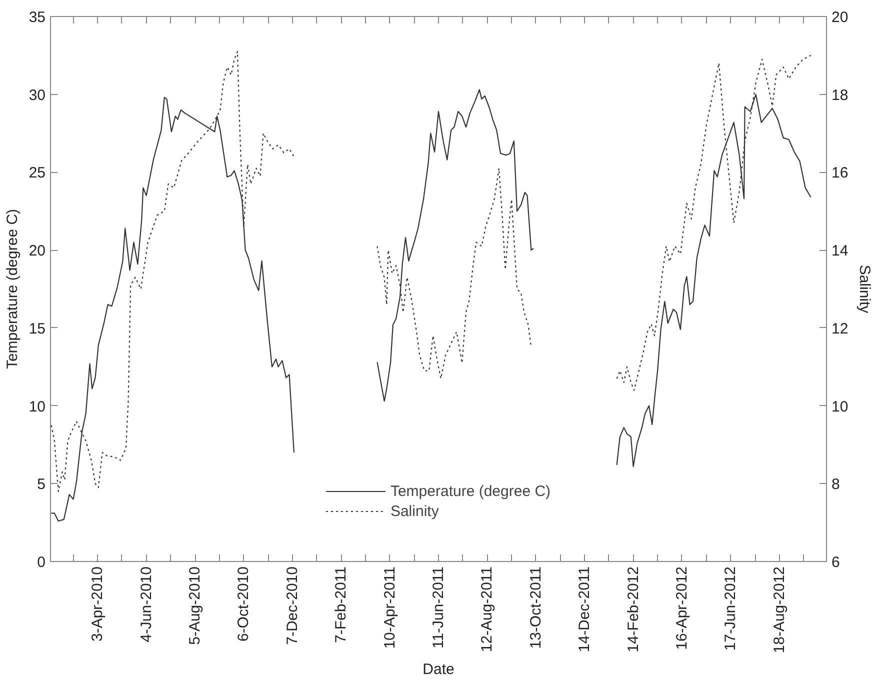 This screenshot has height=681, width=876. Describe the element at coordinates (840, 251) in the screenshot. I see `y2-tick-label: 14` at that location.